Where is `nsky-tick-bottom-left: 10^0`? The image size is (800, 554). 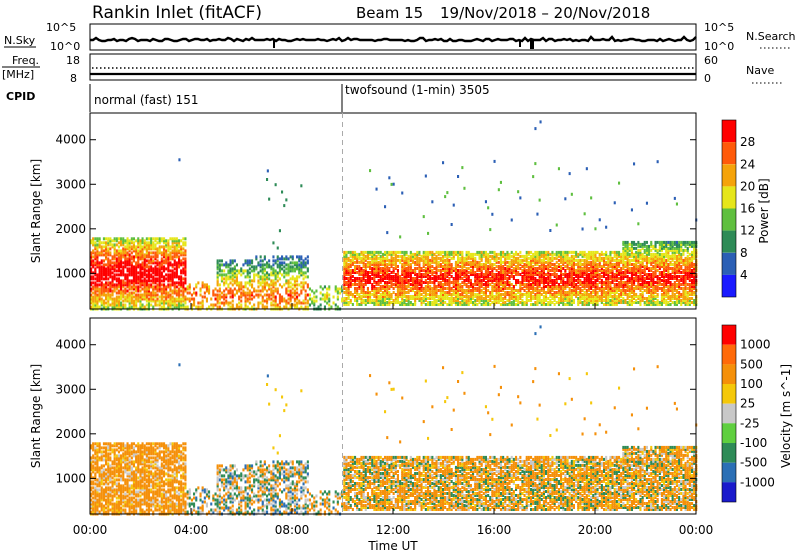 nsky-tick-bottom-left: 10^0 is located at coordinates (65, 46).